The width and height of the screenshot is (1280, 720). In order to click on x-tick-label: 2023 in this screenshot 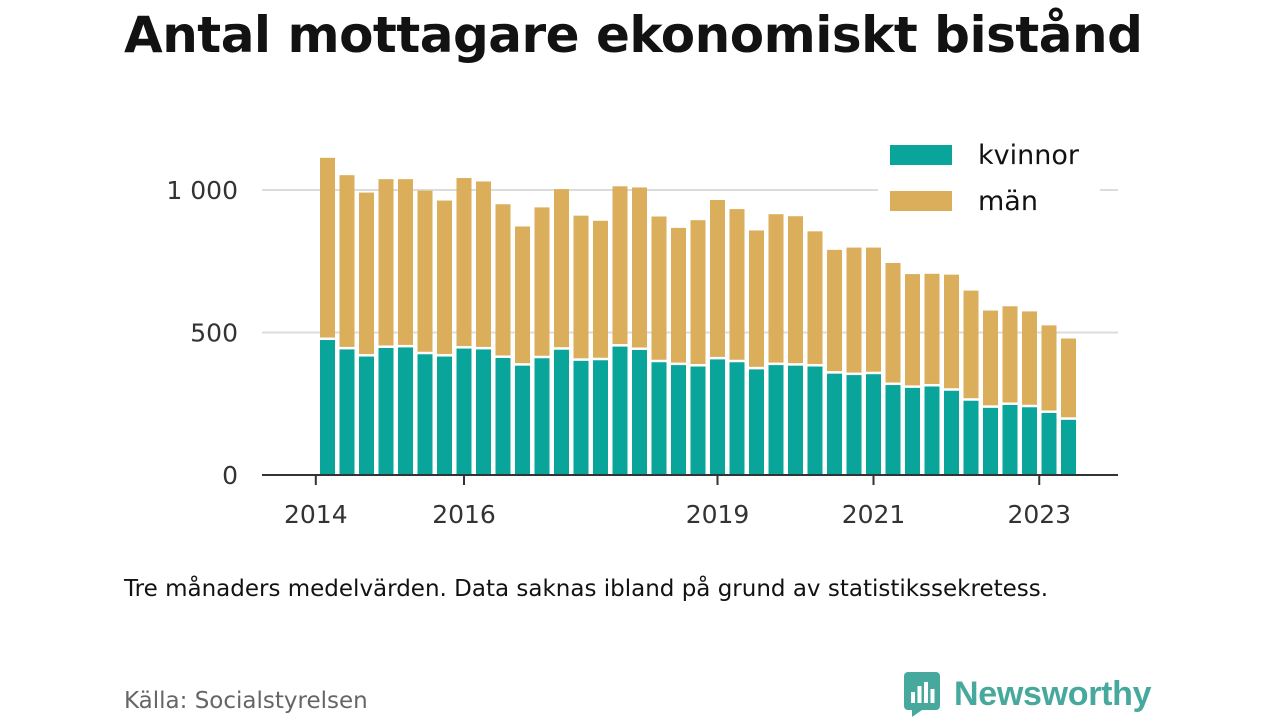, I will do `click(1039, 514)`.